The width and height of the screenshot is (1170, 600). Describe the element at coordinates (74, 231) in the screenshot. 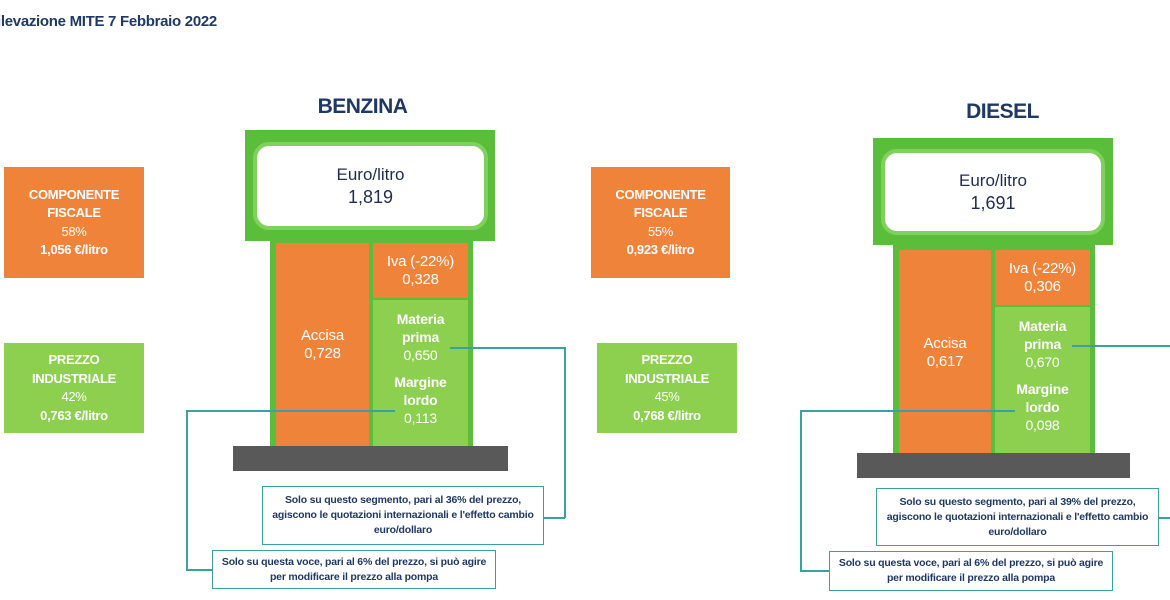

I see `fiscal-percent: 58%` at that location.